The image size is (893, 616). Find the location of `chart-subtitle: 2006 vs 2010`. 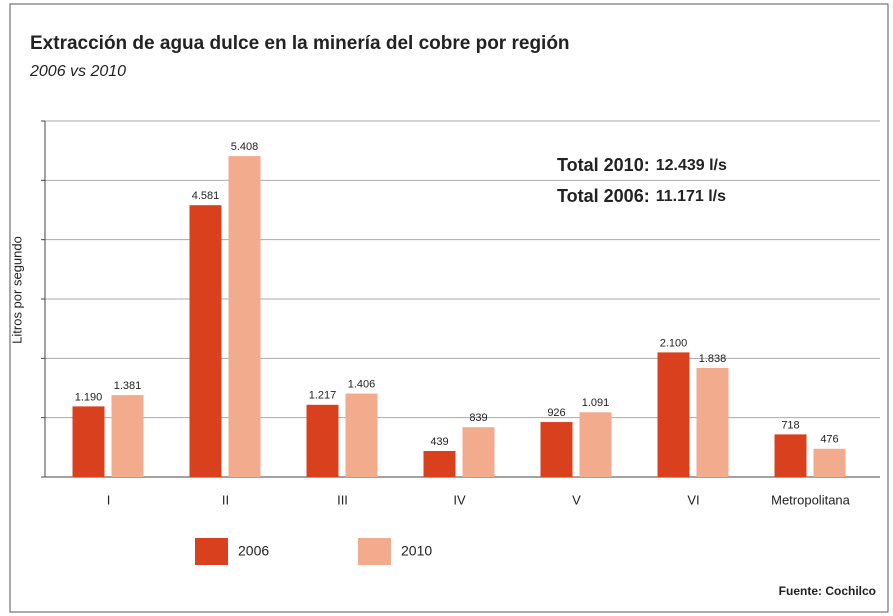

chart-subtitle: 2006 vs 2010 is located at coordinates (77, 71).